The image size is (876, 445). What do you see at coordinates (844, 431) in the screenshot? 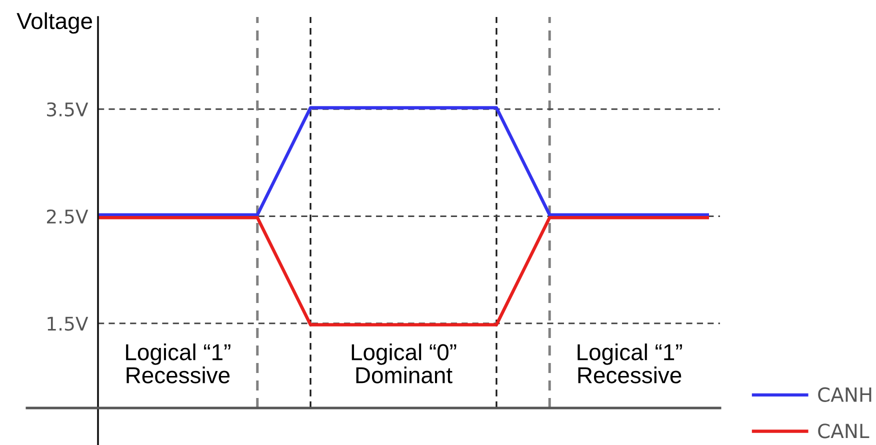
I see `legend-label: CANL` at bounding box center [844, 431].